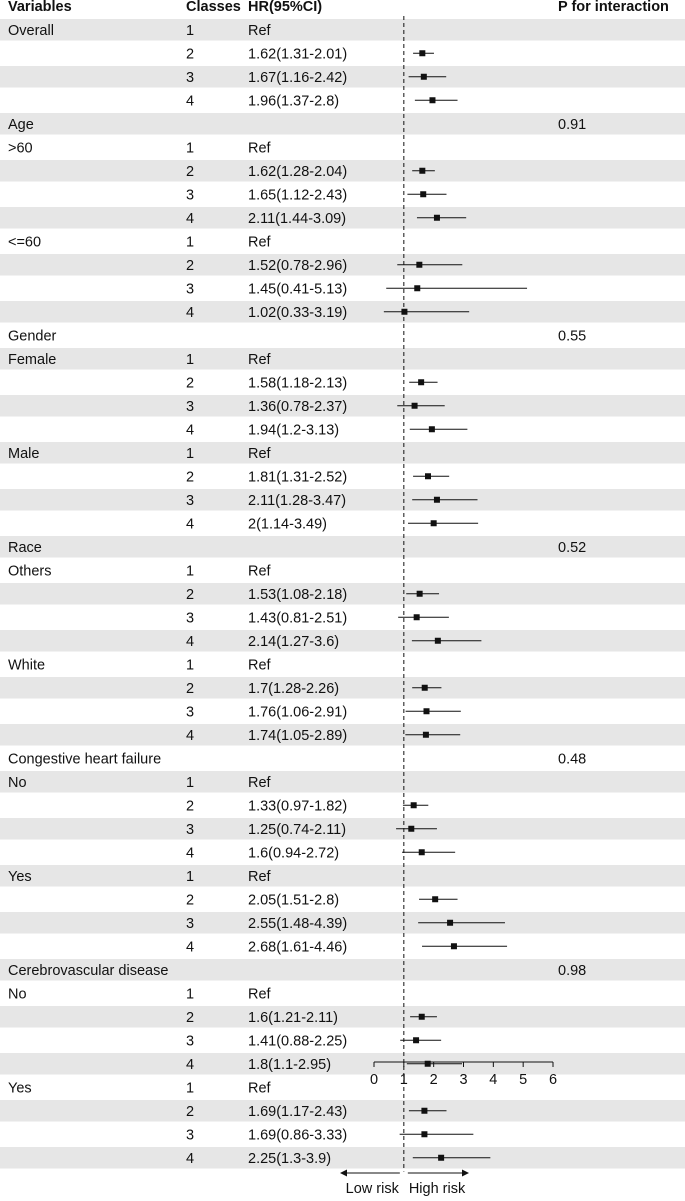  Describe the element at coordinates (523, 1080) in the screenshot. I see `x-tick-label: 5` at that location.